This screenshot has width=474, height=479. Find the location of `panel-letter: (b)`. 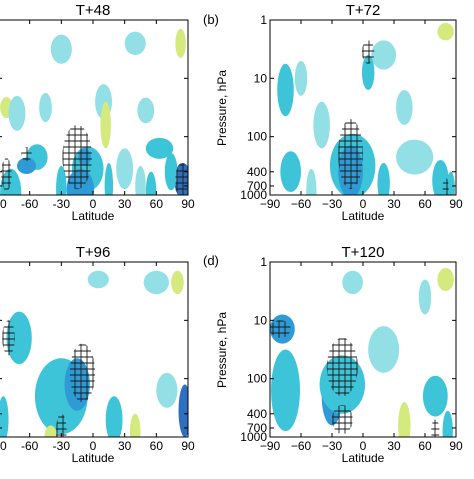

panel-letter: (b) is located at coordinates (211, 19).